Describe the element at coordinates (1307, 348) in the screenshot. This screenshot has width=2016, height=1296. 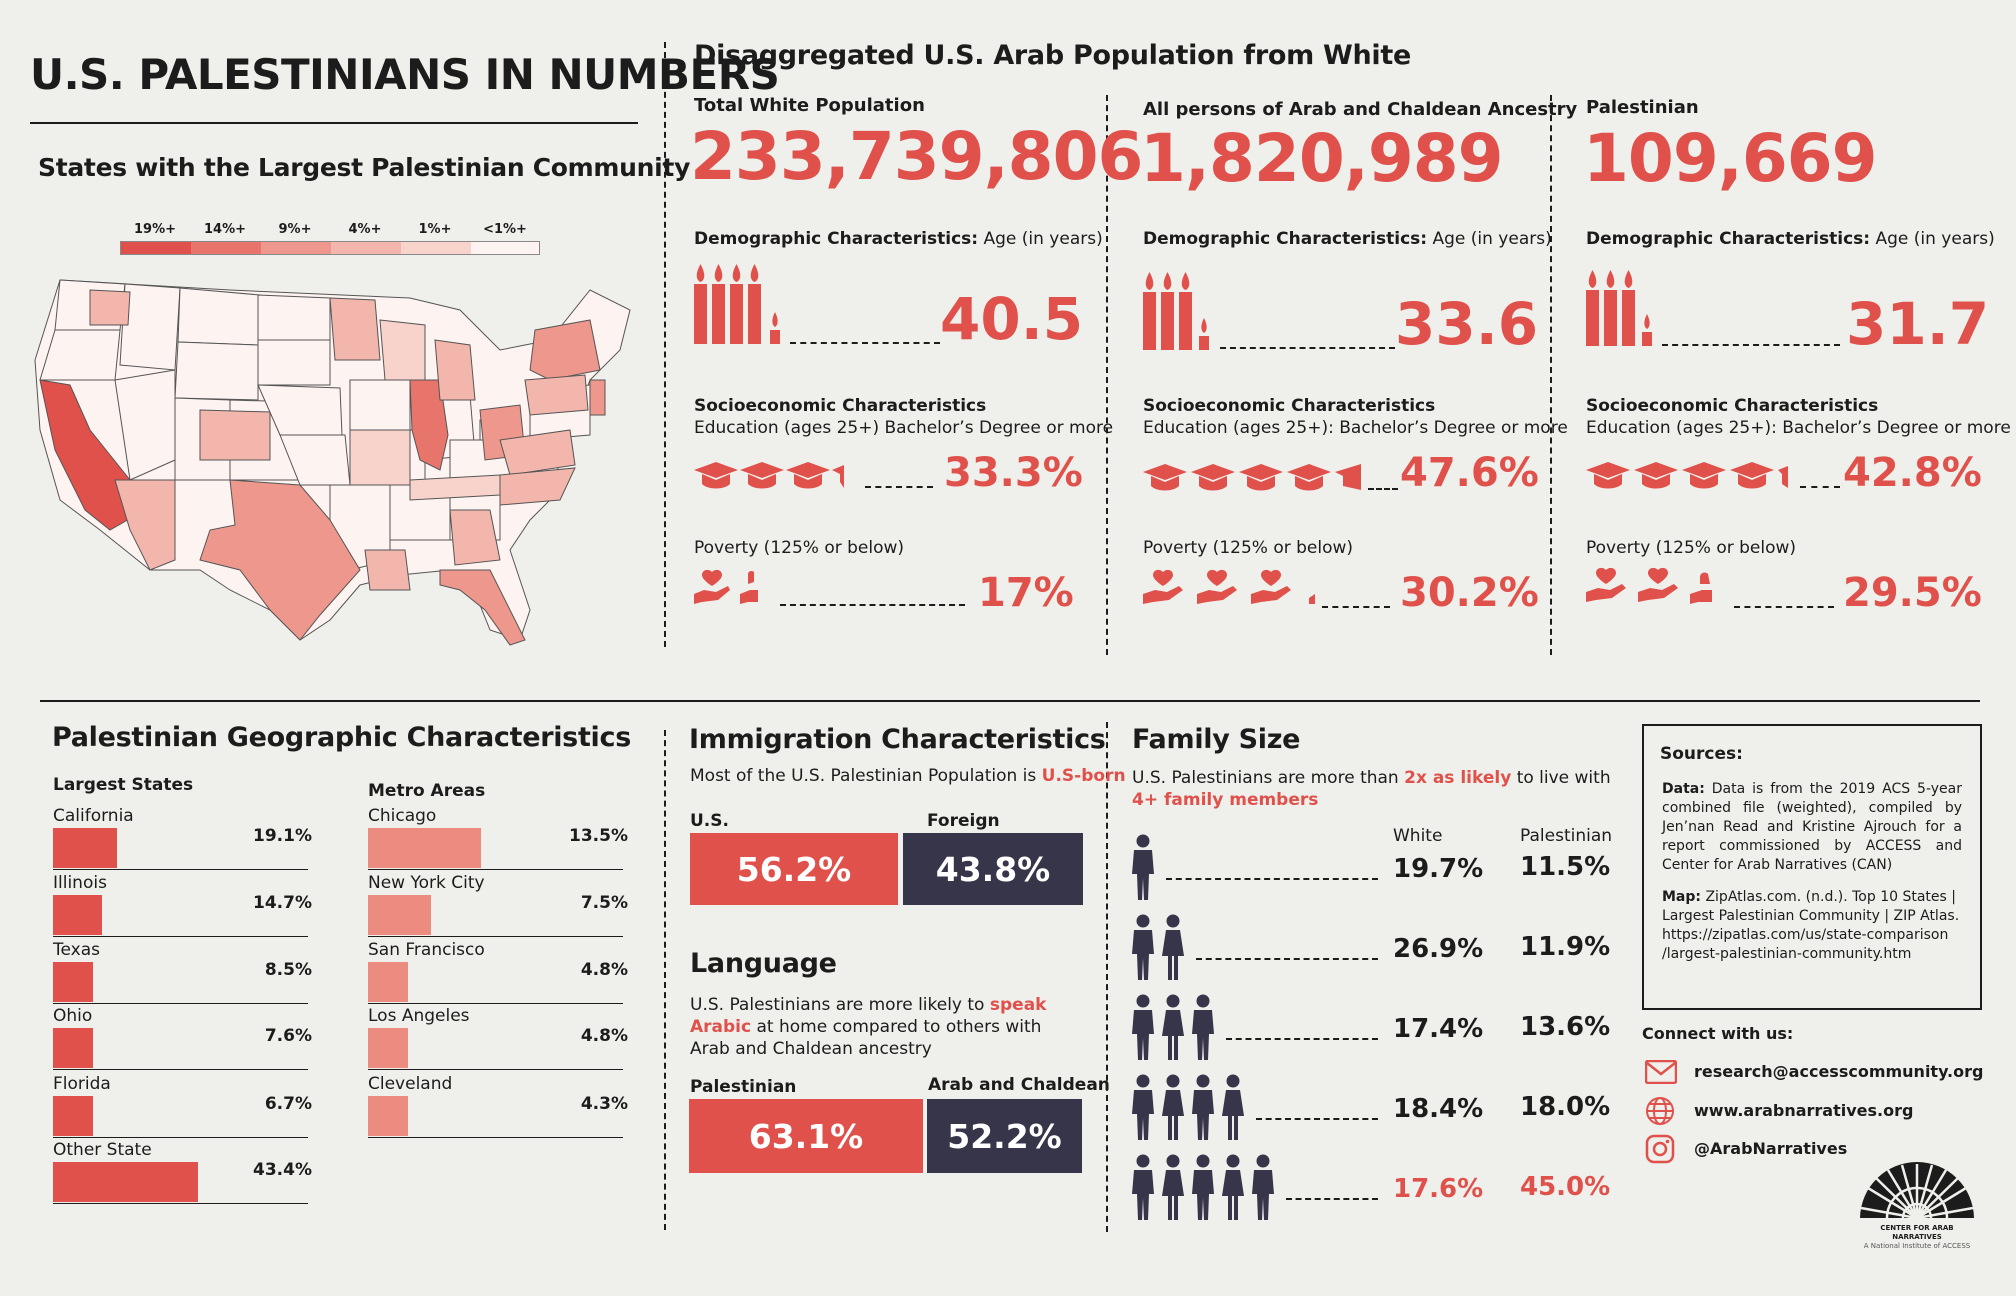
I see `col2-age-leader` at that location.